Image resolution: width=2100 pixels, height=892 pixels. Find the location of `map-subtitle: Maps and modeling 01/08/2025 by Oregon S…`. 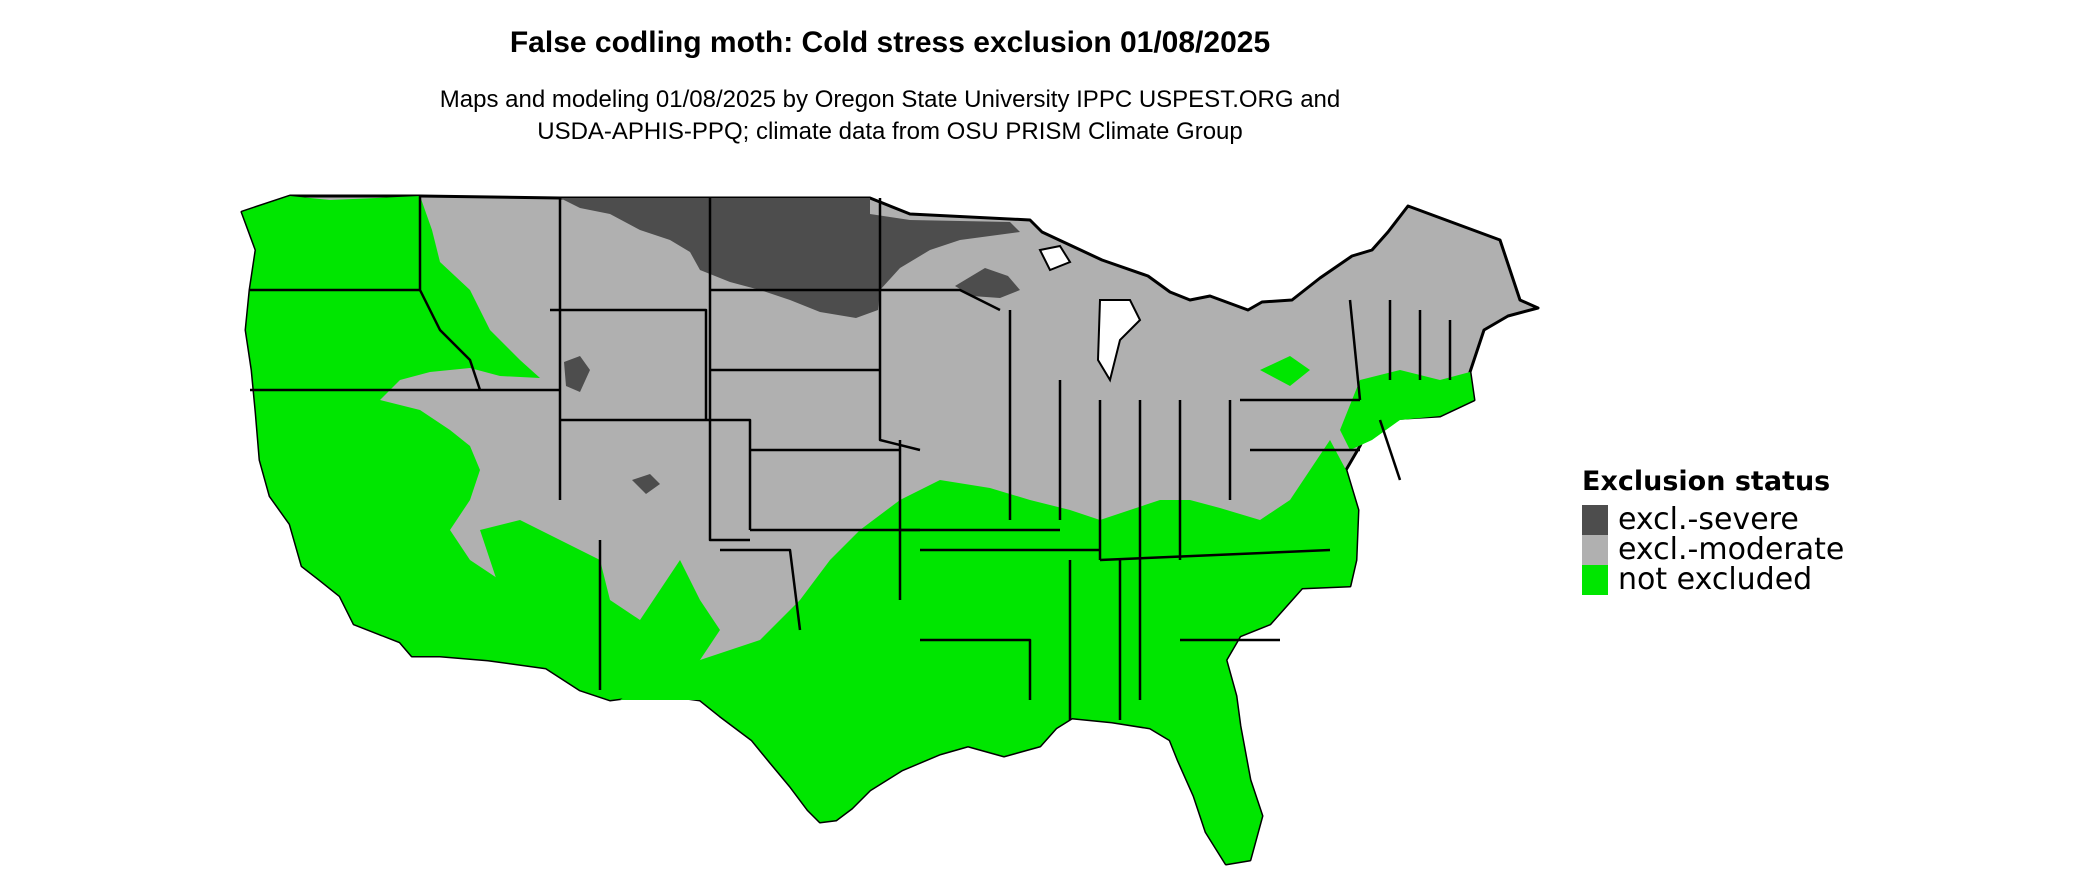

map-subtitle: Maps and modeling 01/08/2025 by Oregon S… is located at coordinates (890, 116).